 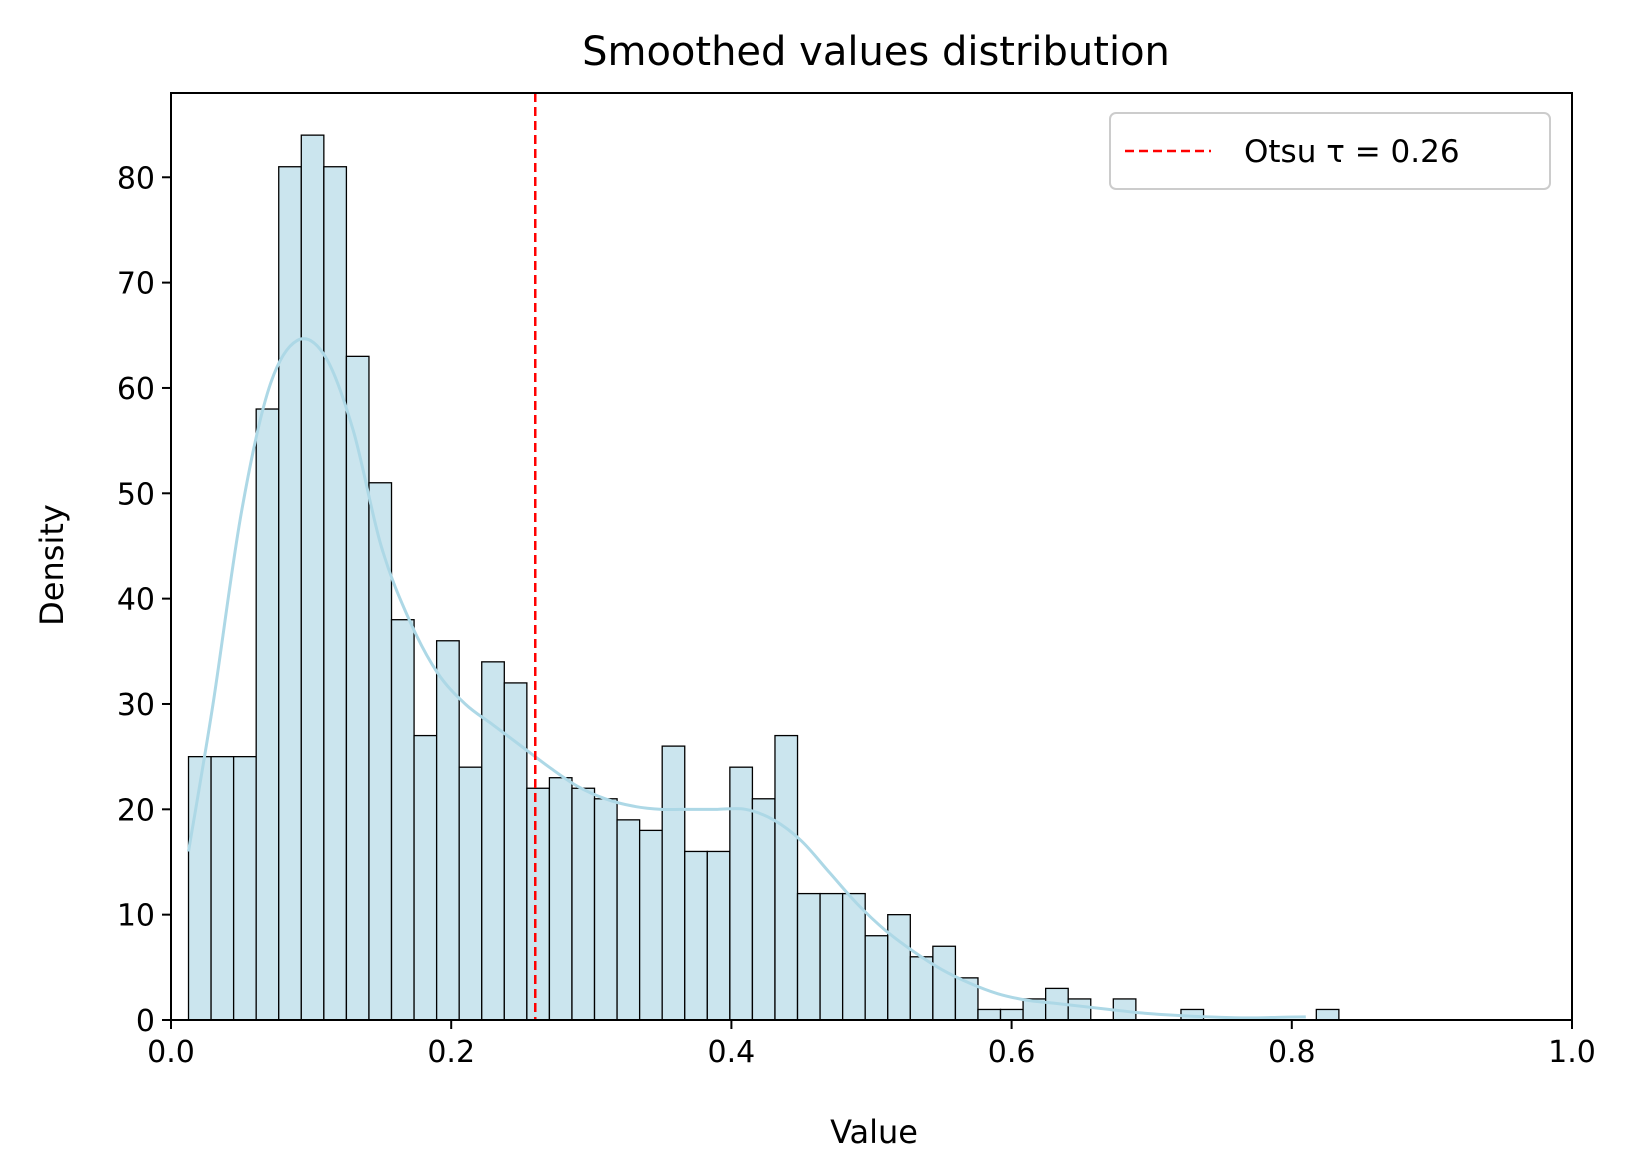 What do you see at coordinates (136, 810) in the screenshot?
I see `y-tick-label: 20` at bounding box center [136, 810].